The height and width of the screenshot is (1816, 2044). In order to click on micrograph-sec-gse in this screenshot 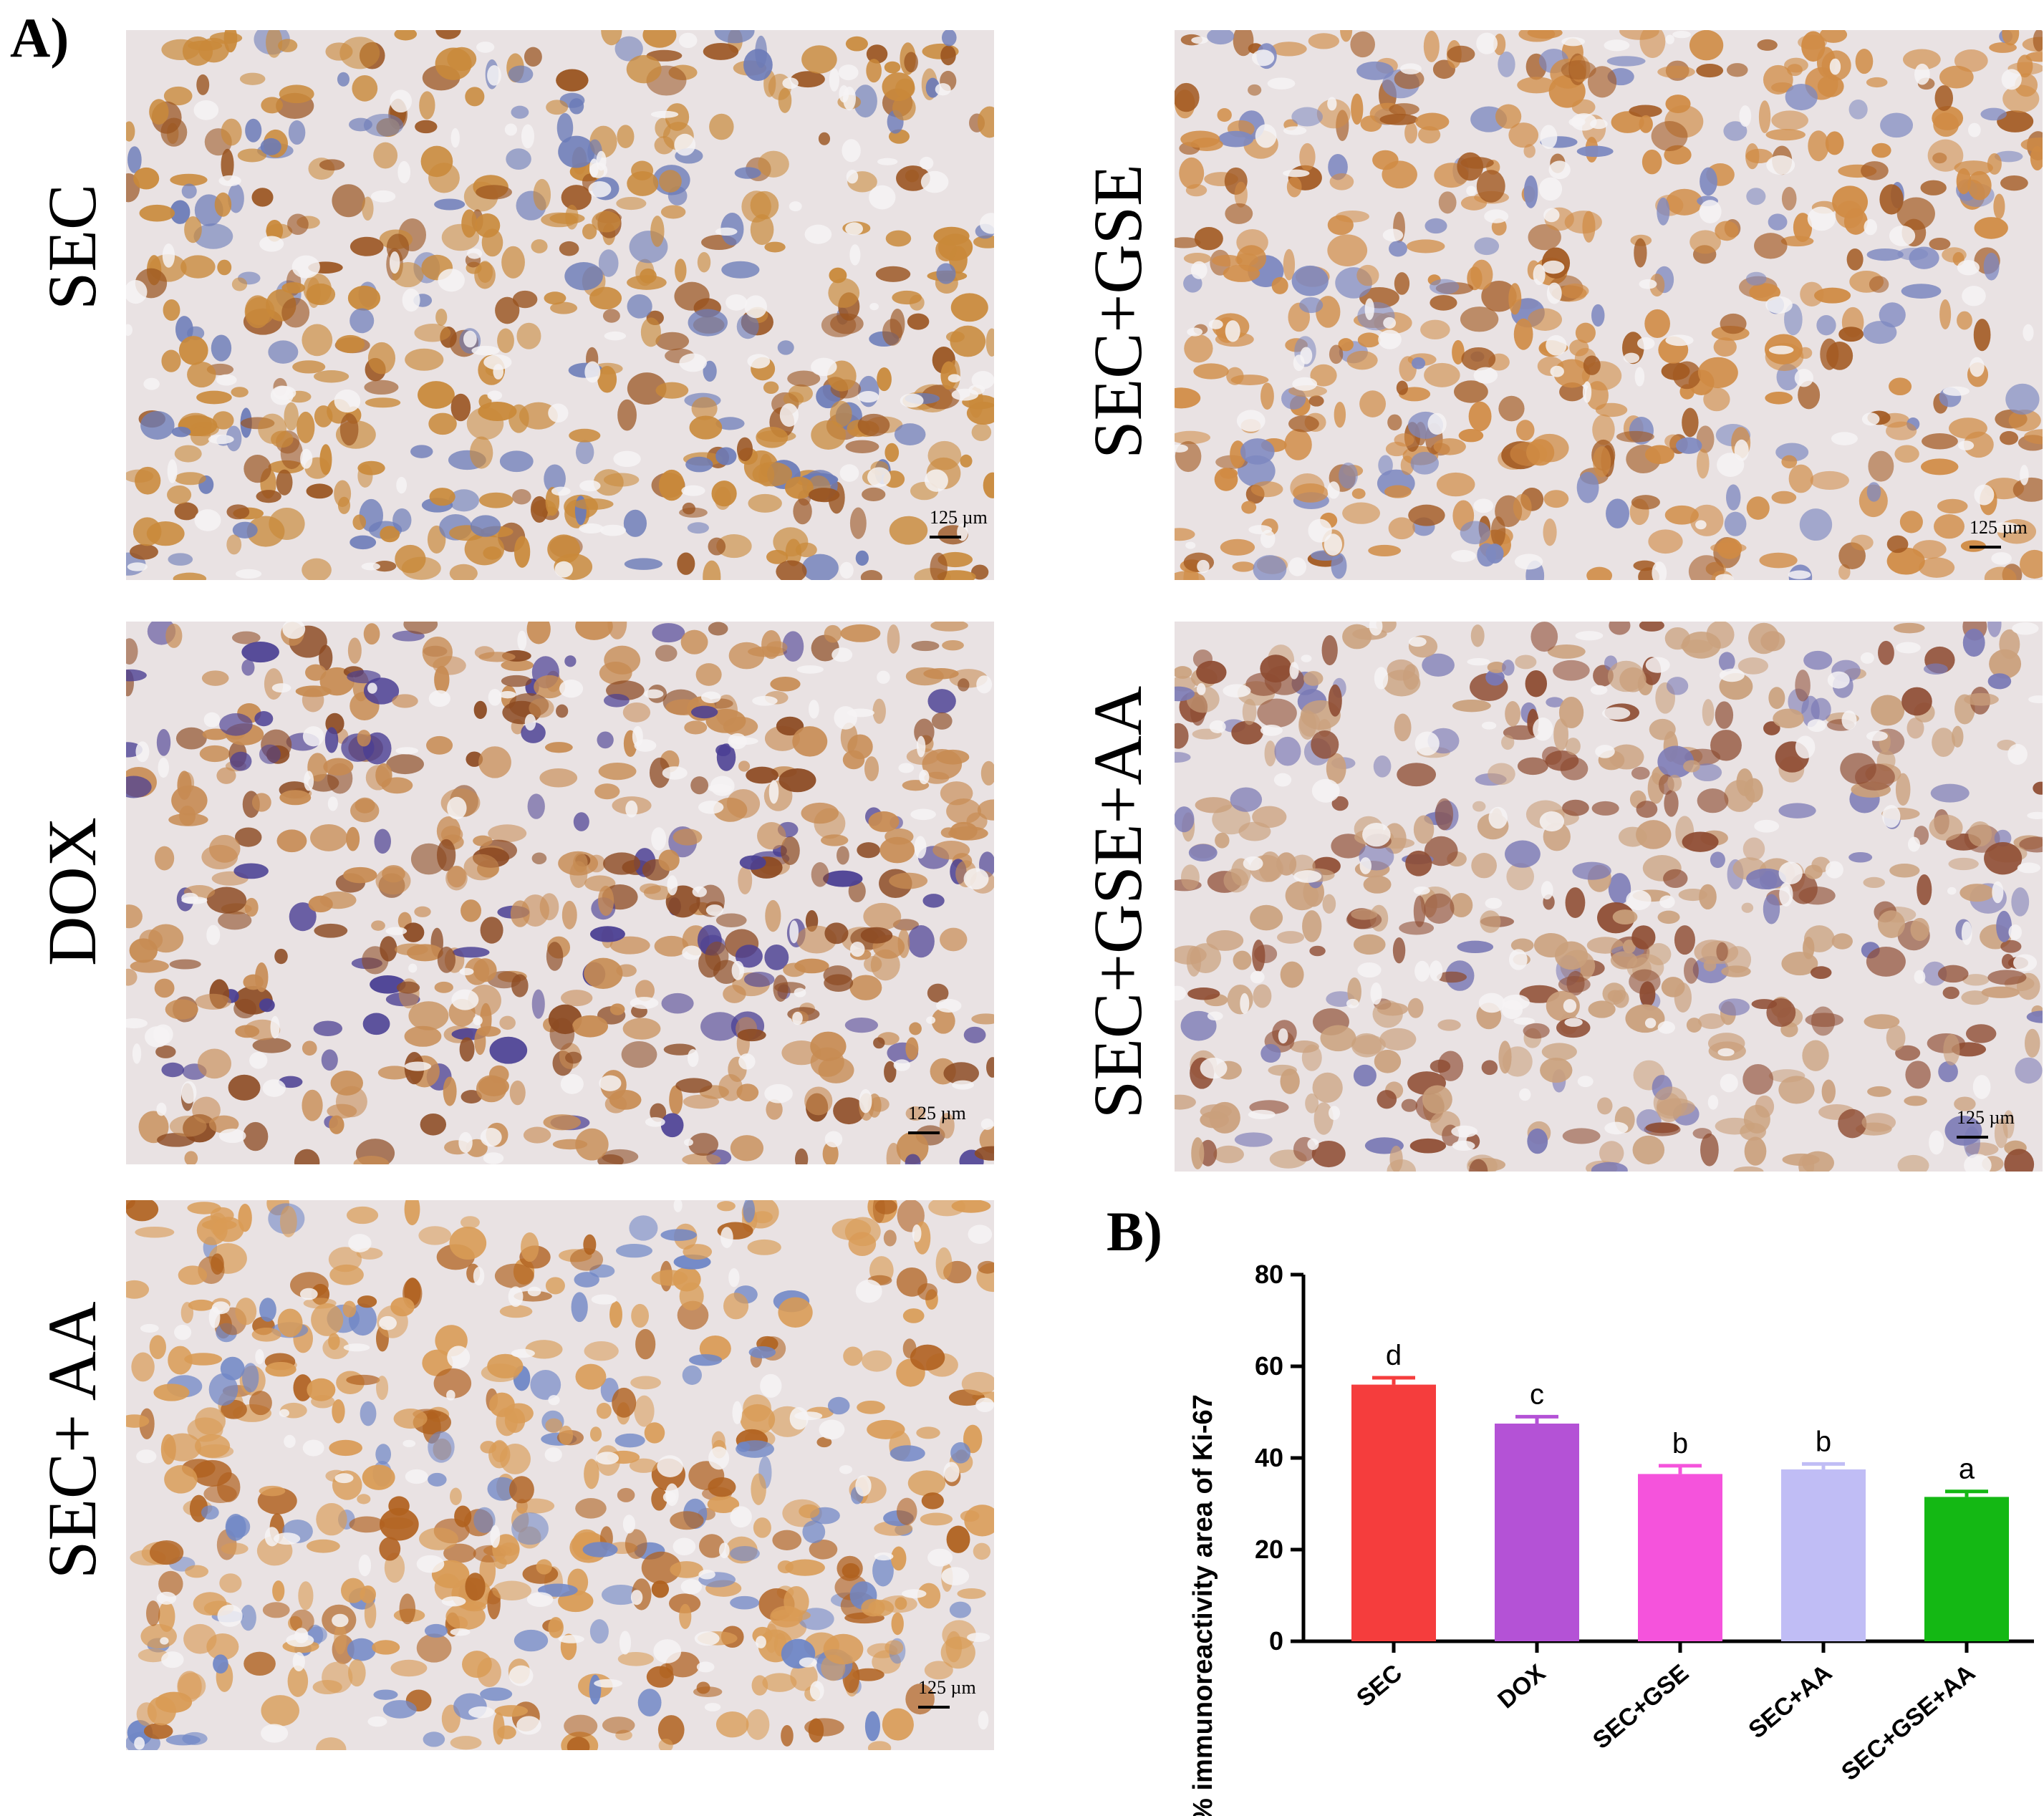, I will do `click(1609, 305)`.